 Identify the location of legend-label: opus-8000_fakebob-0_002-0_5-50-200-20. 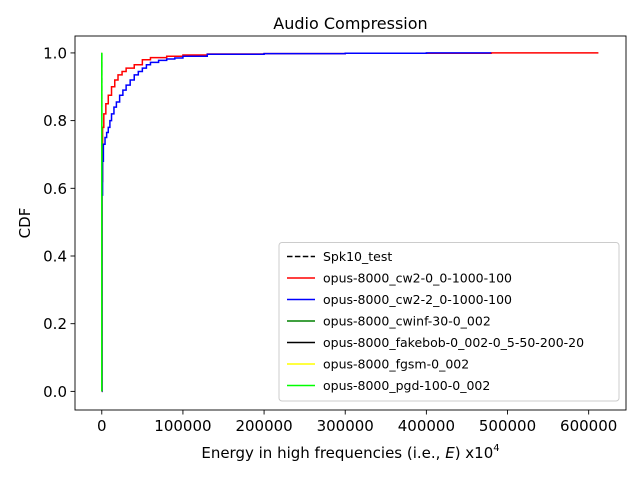
(453, 342).